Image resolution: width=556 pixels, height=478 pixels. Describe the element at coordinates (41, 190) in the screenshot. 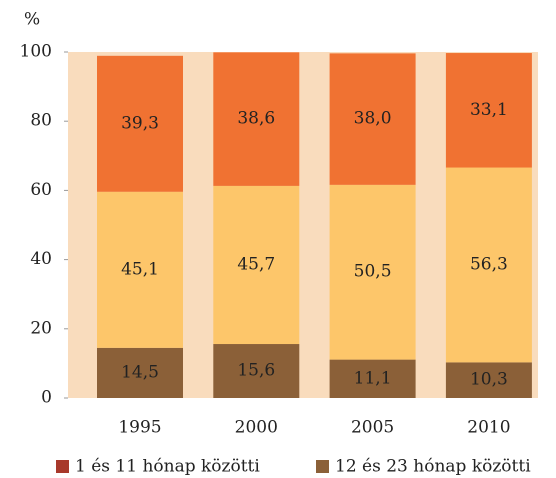

I see `y-tick-label: 60` at that location.